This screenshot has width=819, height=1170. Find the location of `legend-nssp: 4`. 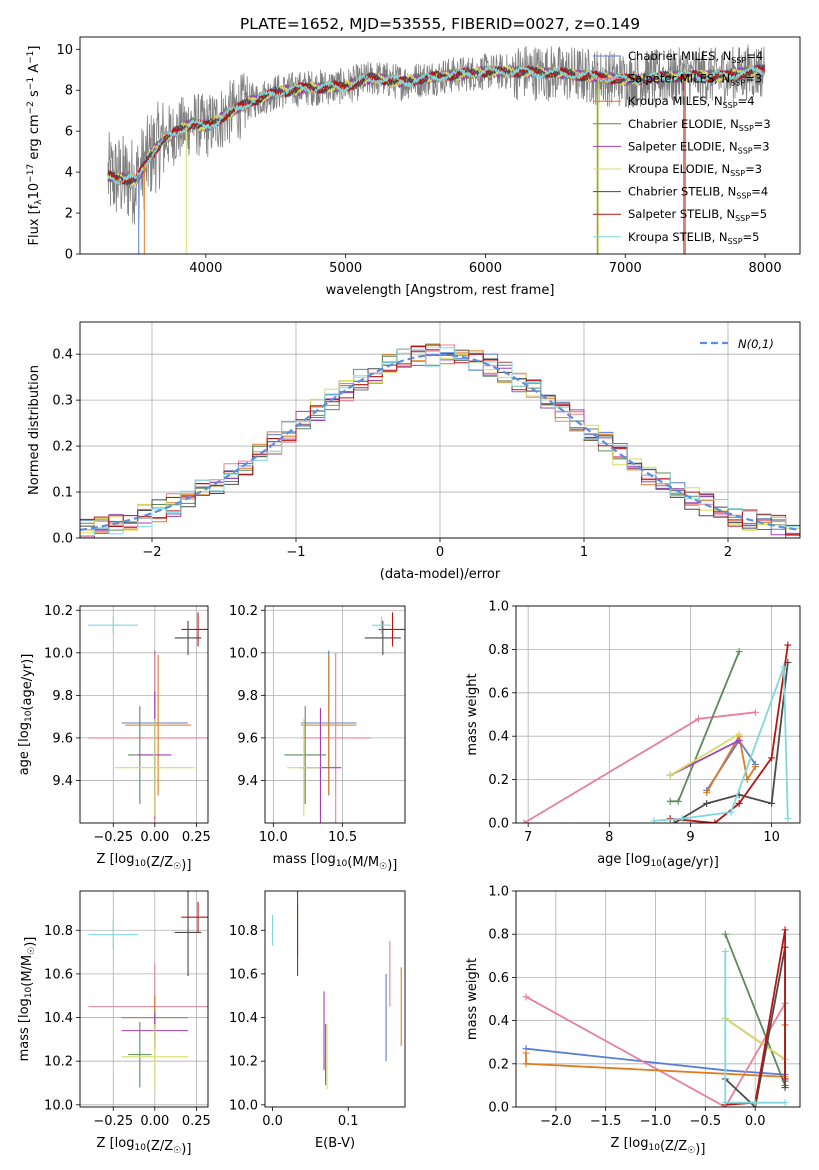

legend-nssp: 4 is located at coordinates (759, 56).